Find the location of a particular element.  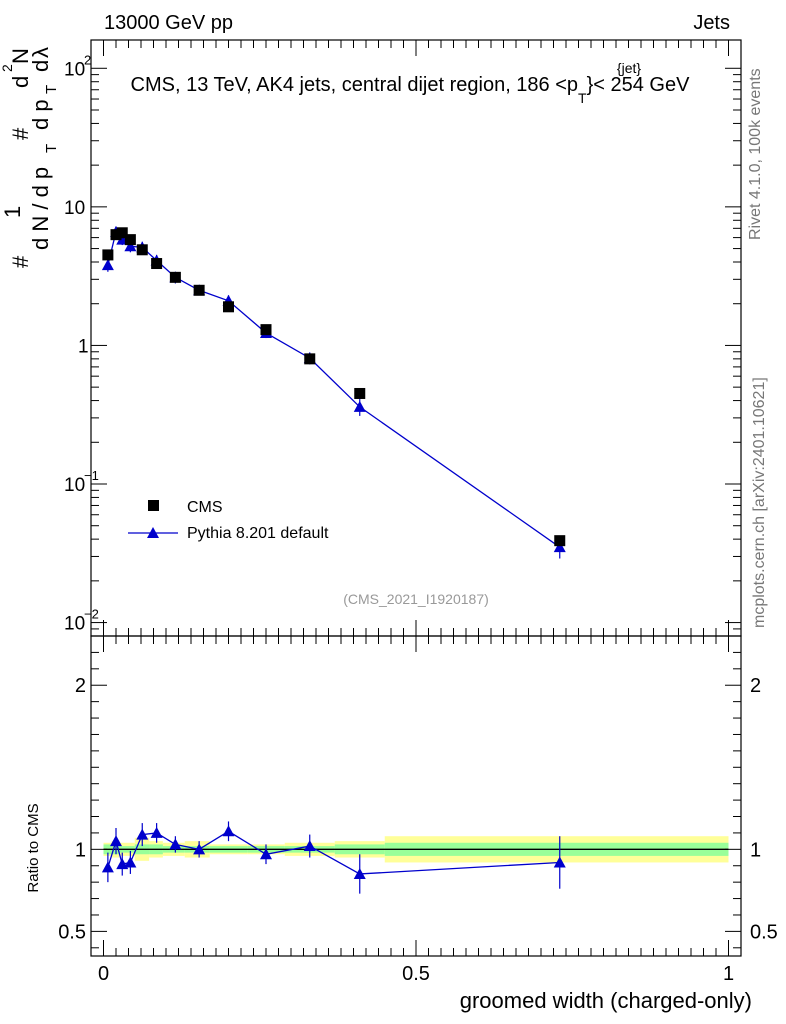

ylabel-t-sub-2: T is located at coordinates (51, 89).